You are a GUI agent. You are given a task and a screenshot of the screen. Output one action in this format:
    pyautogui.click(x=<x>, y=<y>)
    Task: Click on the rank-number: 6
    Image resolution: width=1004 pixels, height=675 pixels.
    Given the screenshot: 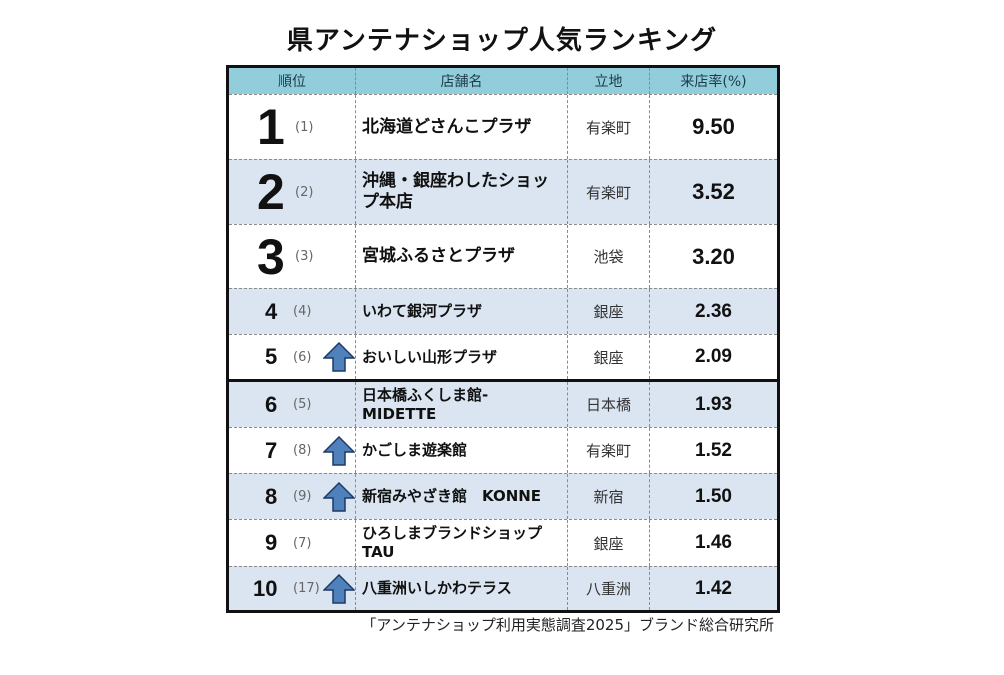 What is the action you would take?
    pyautogui.click(x=271, y=404)
    